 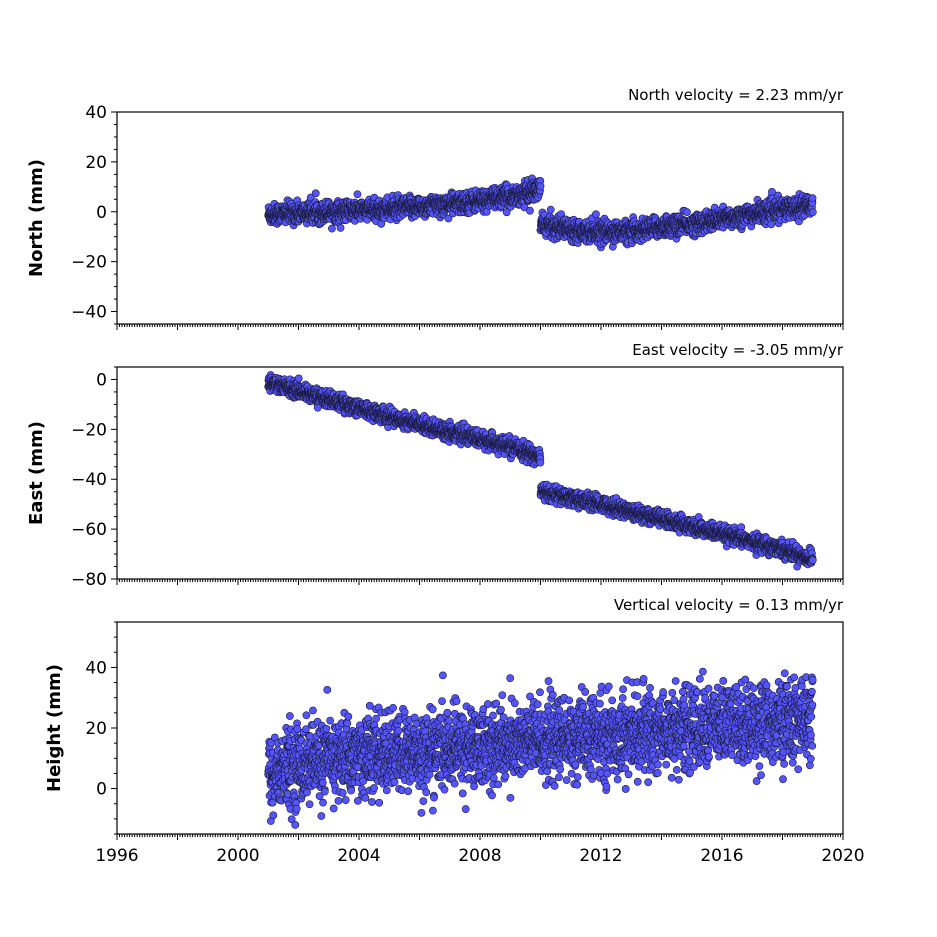 What do you see at coordinates (36, 218) in the screenshot?
I see `north-y-axis-label: North (mm)` at bounding box center [36, 218].